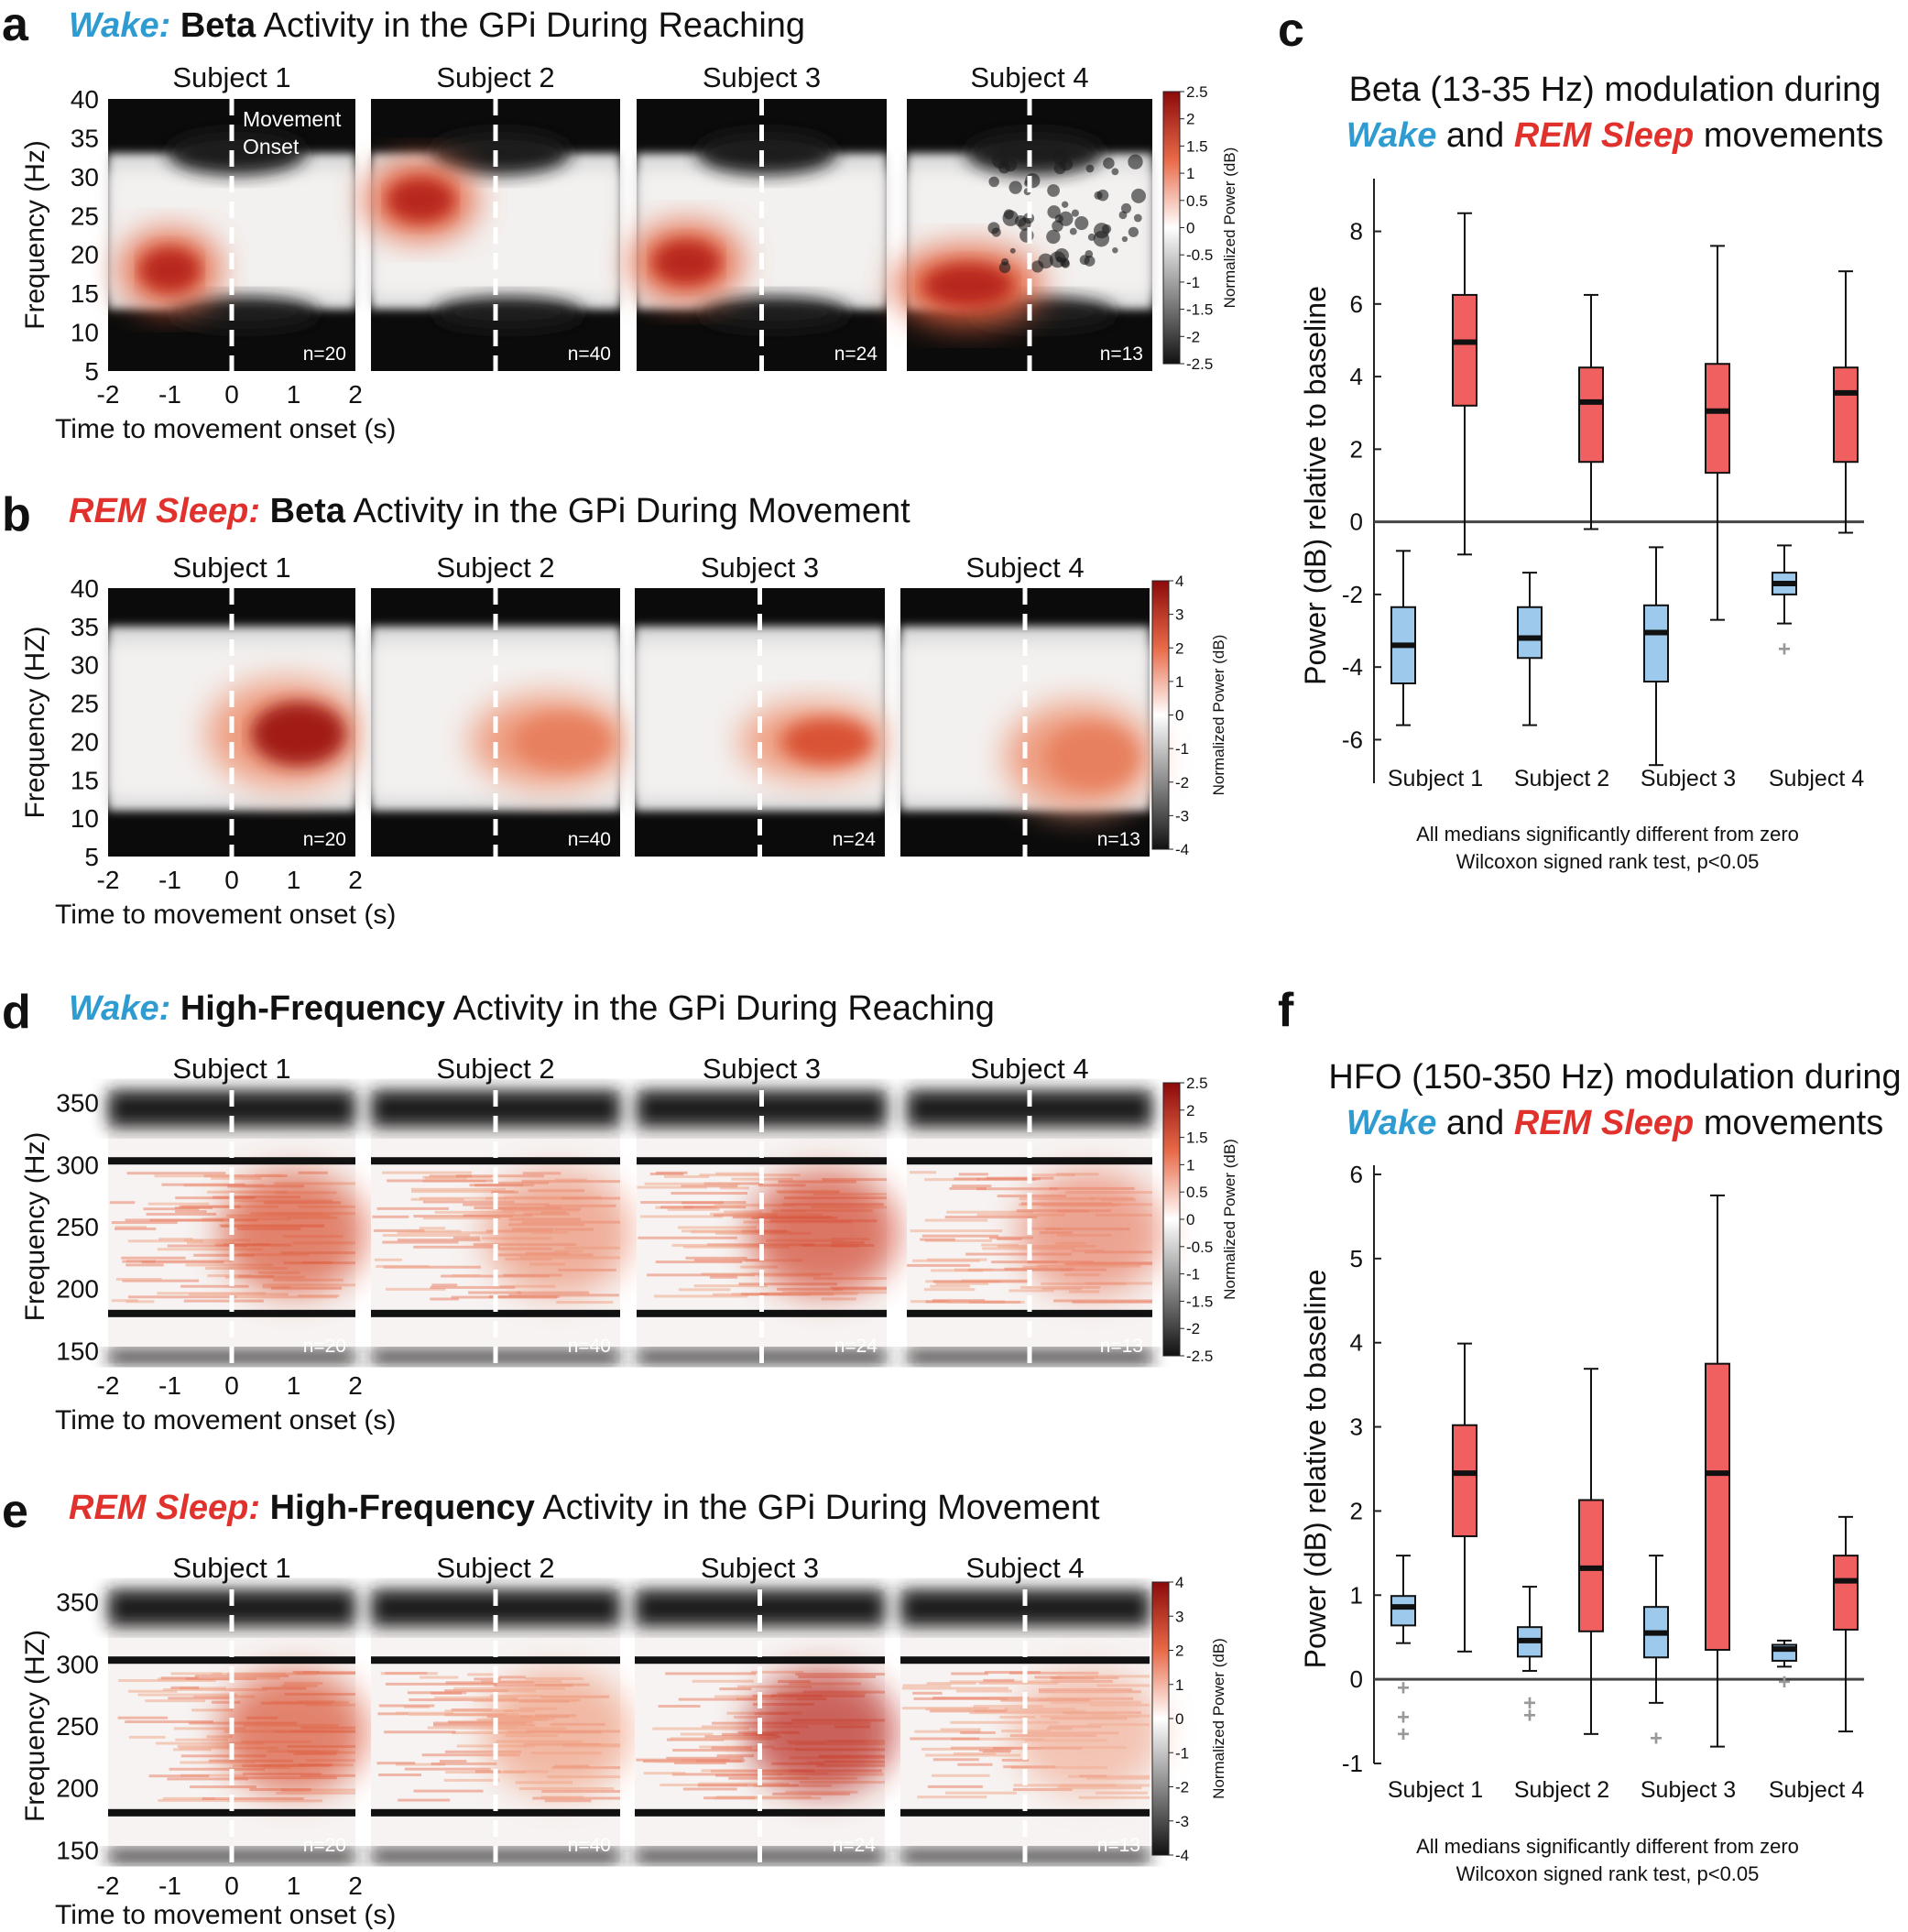 This screenshot has height=1932, width=1908. I want to click on box-iqr, so click(1718, 419).